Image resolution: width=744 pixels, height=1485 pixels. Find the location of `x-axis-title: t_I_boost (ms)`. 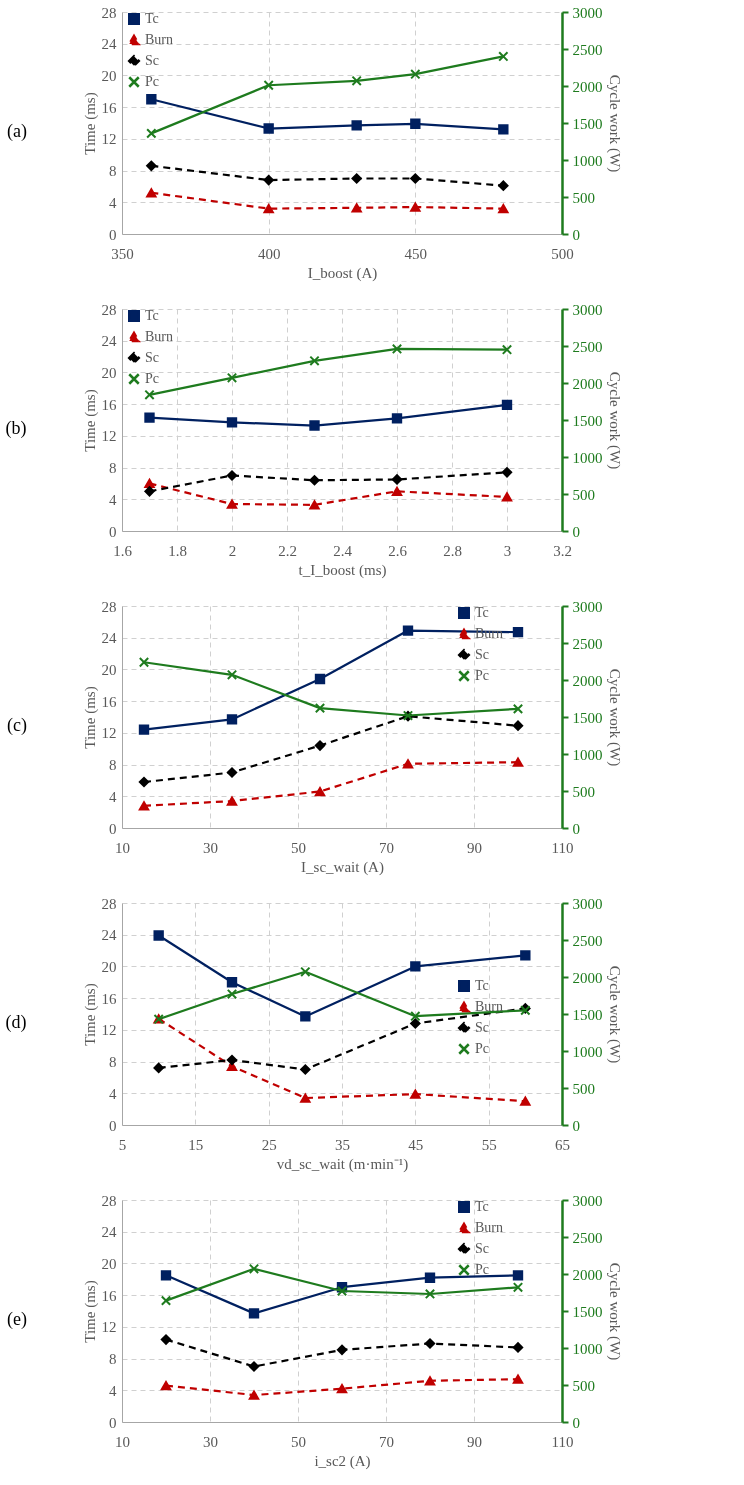

x-axis-title: t_I_boost (ms) is located at coordinates (342, 570).